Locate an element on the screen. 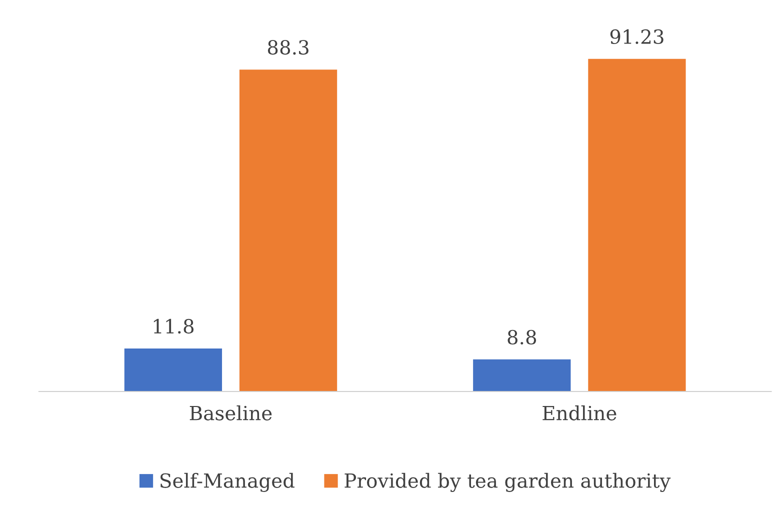 The height and width of the screenshot is (522, 779). x-tick-label: Baseline is located at coordinates (231, 412).